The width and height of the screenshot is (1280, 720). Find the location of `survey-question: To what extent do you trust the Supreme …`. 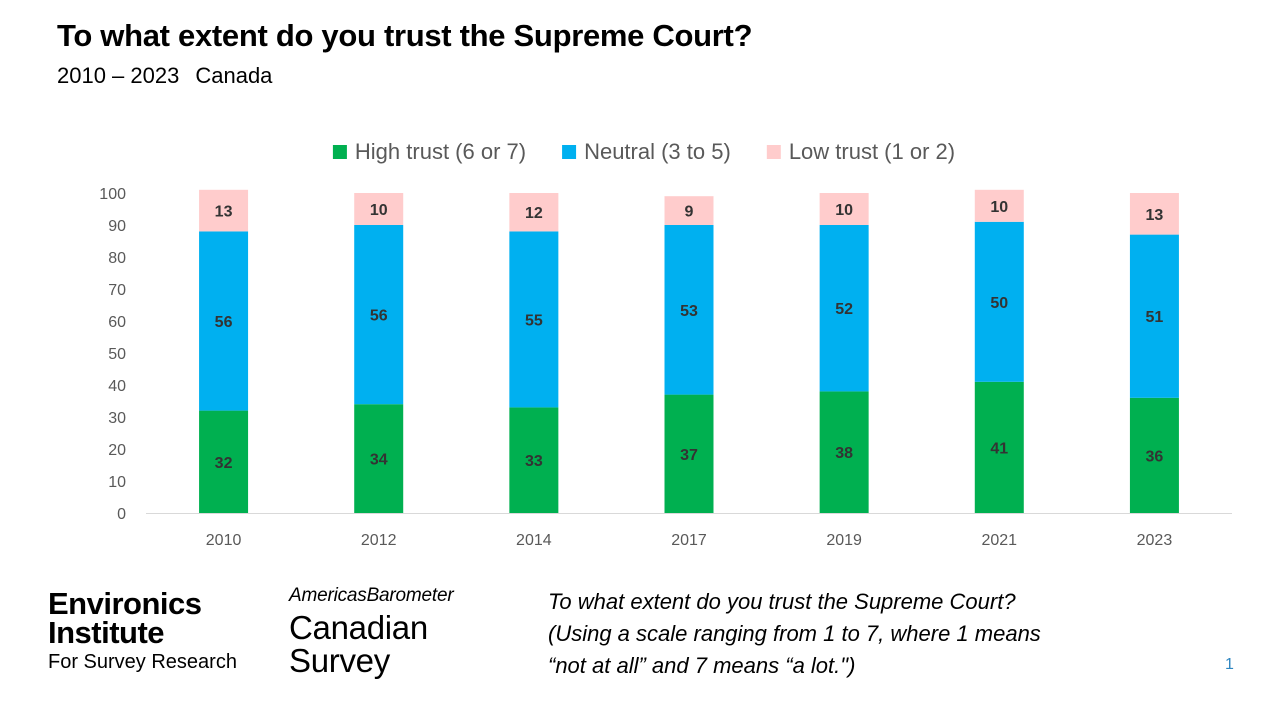

survey-question: To what extent do you trust the Supreme … is located at coordinates (868, 634).